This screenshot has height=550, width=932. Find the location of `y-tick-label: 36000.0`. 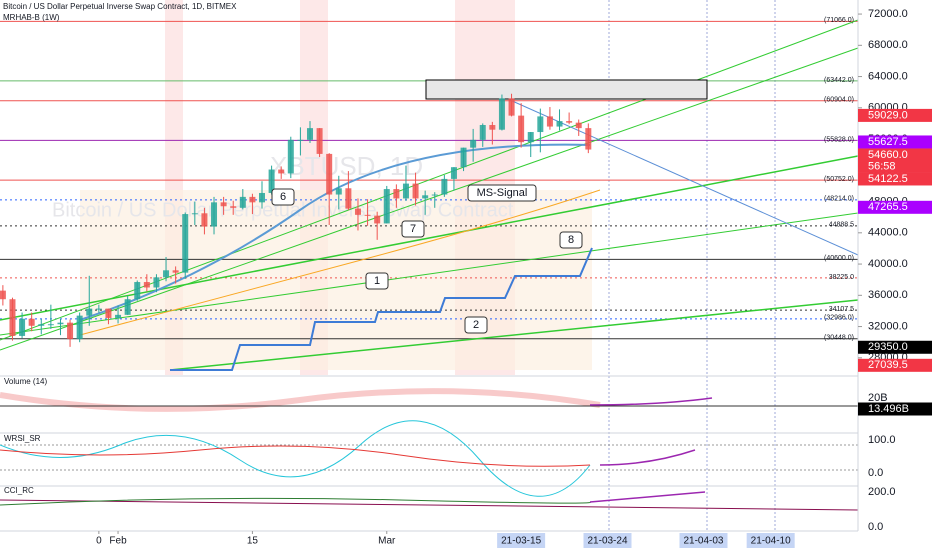

y-tick-label: 36000.0 is located at coordinates (888, 295).